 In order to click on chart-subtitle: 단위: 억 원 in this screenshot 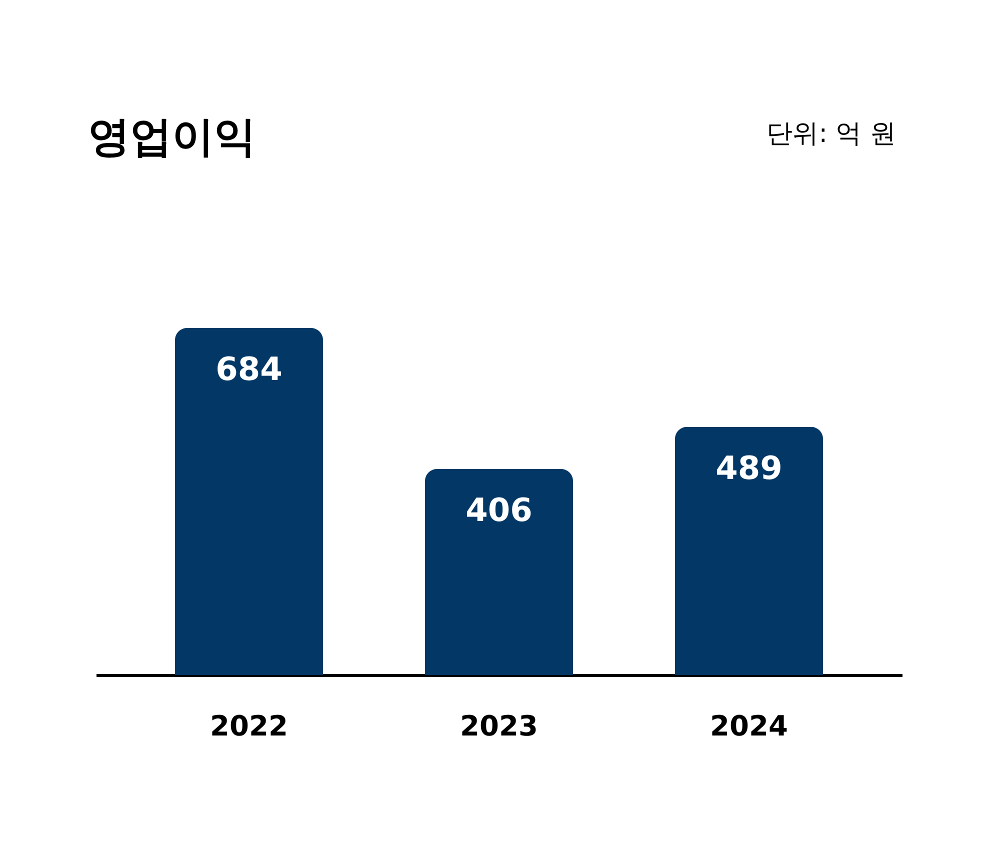, I will do `click(831, 134)`.